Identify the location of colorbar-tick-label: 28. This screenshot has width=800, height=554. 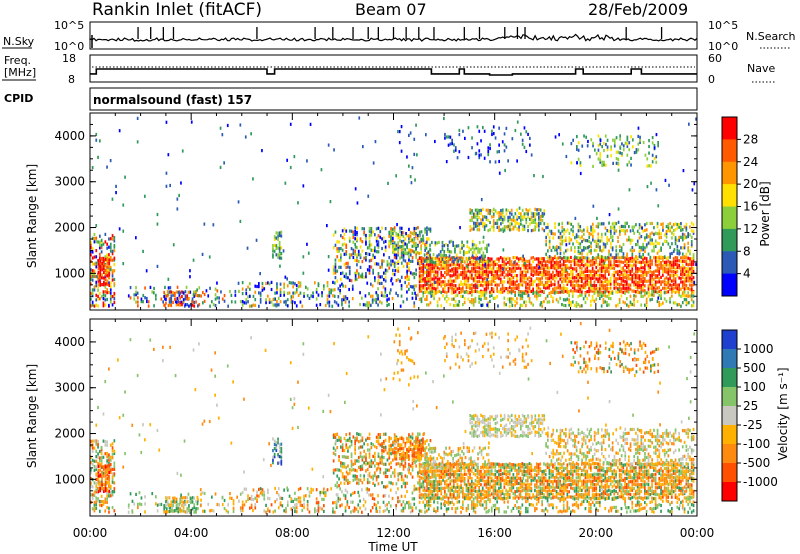
(750, 139).